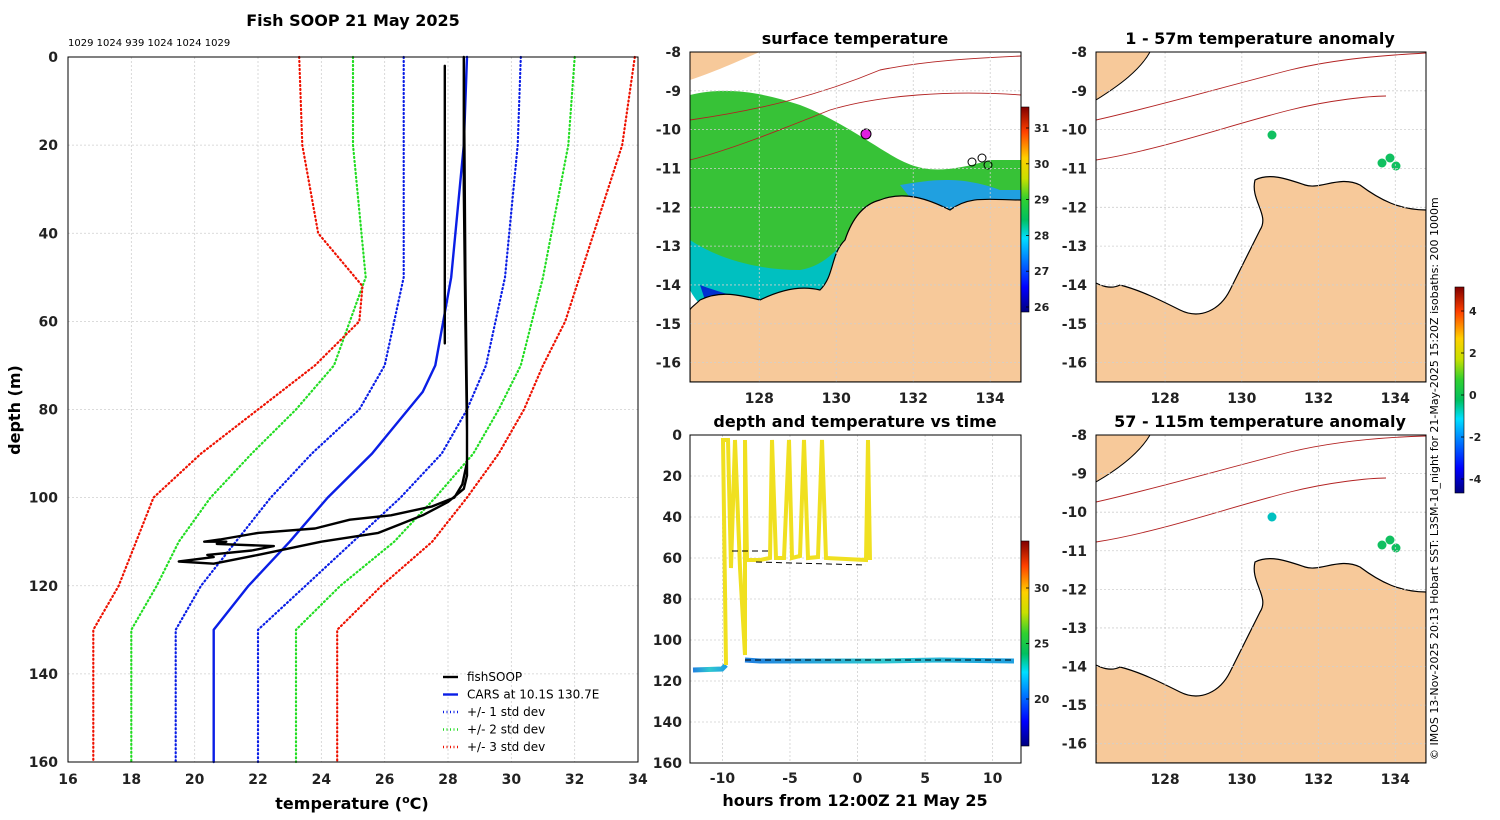 Image resolution: width=1500 pixels, height=820 pixels. What do you see at coordinates (43, 587) in the screenshot?
I see `profile-y-tick-label: 120` at bounding box center [43, 587].